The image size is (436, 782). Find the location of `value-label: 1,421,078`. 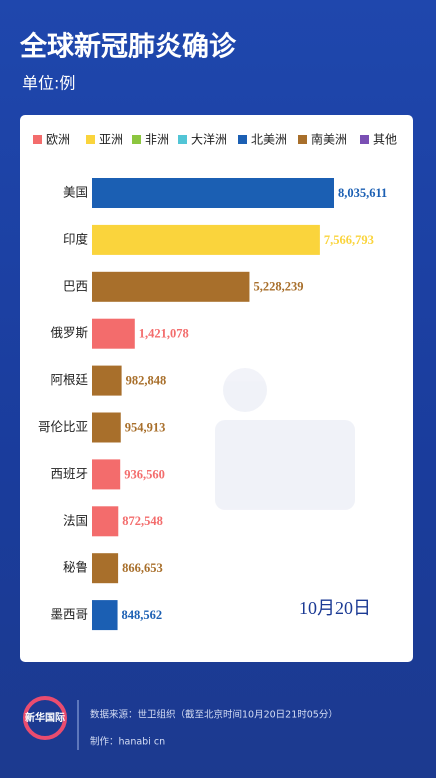

value-label: 1,421,078 is located at coordinates (164, 334).